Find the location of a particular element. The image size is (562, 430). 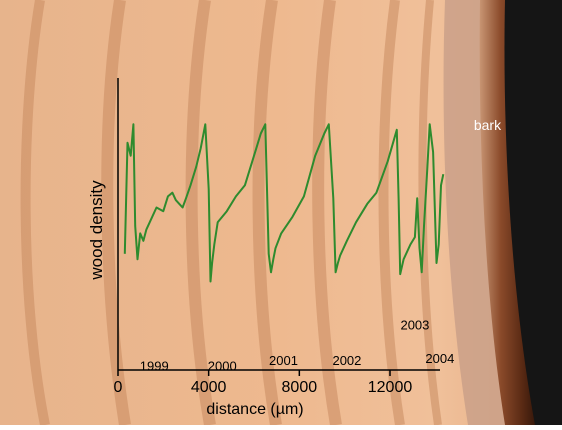

year-label: 2004 is located at coordinates (439, 358).